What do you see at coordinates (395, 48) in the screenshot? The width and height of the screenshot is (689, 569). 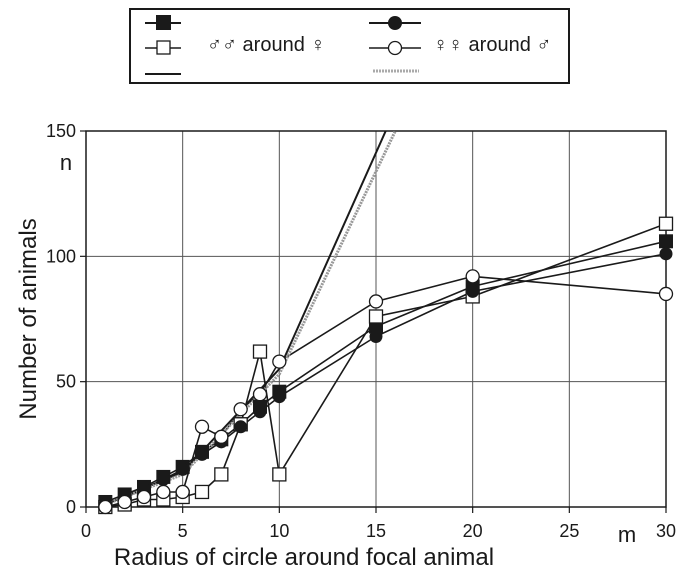 I see `legend-open-circle-sample` at bounding box center [395, 48].